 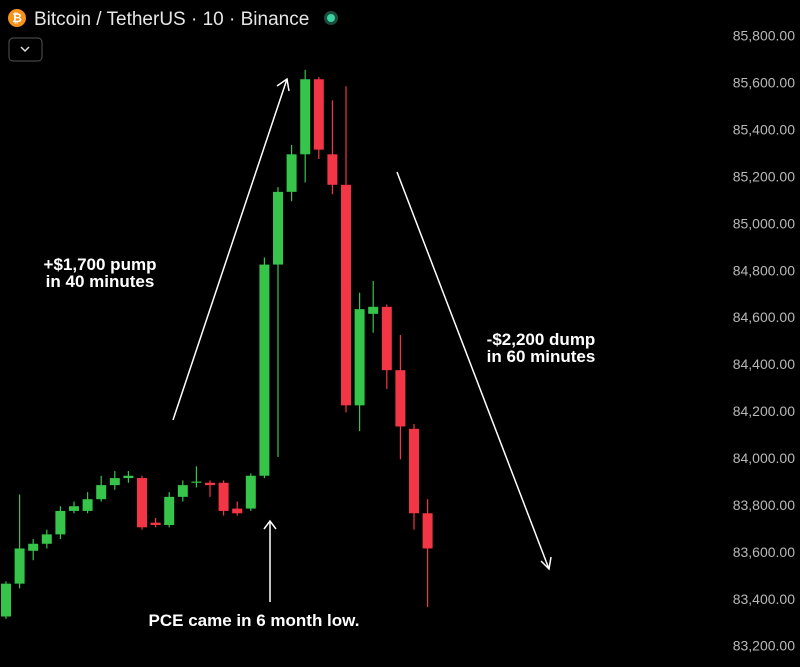 I want to click on y-tick-label: 83,600.00, so click(x=764, y=552).